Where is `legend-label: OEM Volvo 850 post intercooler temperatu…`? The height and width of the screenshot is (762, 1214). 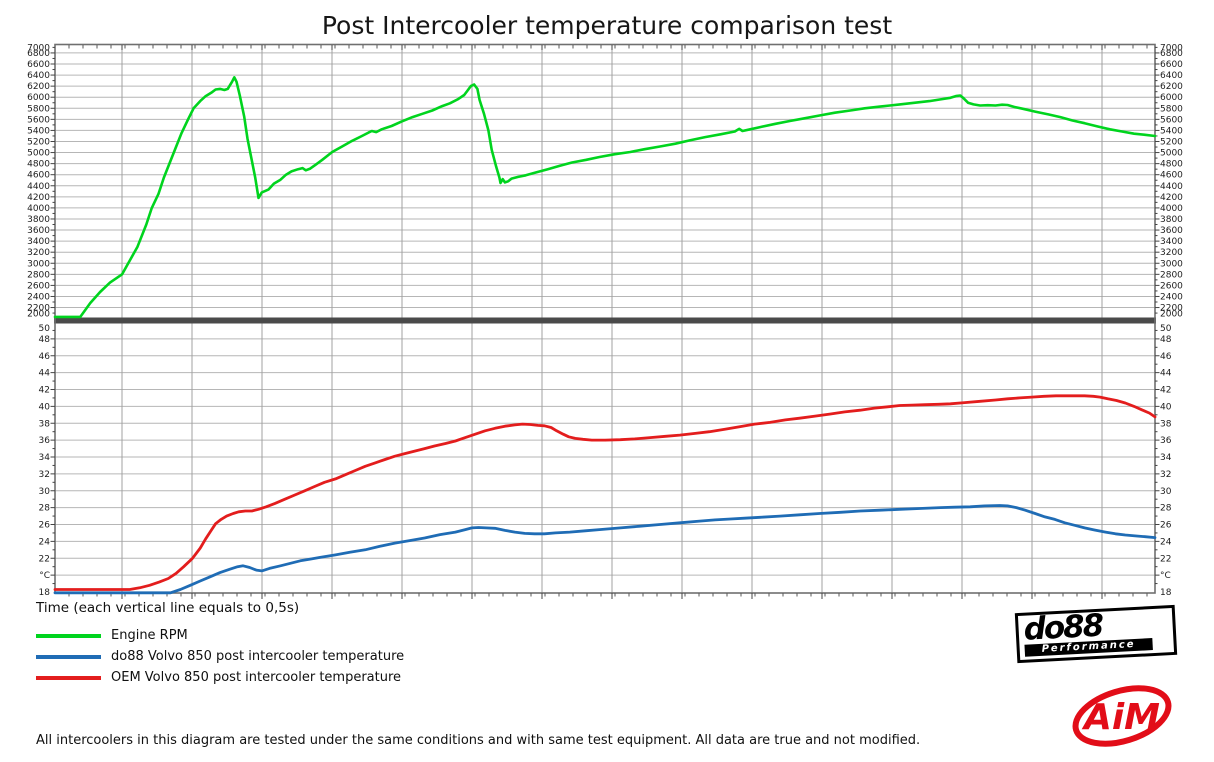 legend-label: OEM Volvo 850 post intercooler temperatu… is located at coordinates (256, 677).